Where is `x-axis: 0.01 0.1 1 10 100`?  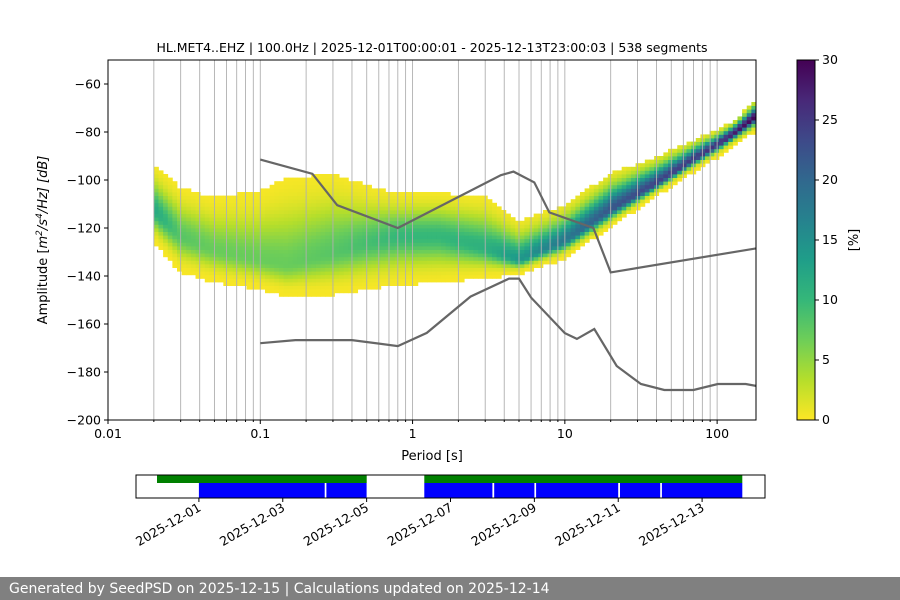 x-axis: 0.01 0.1 1 10 100 is located at coordinates (411, 430).